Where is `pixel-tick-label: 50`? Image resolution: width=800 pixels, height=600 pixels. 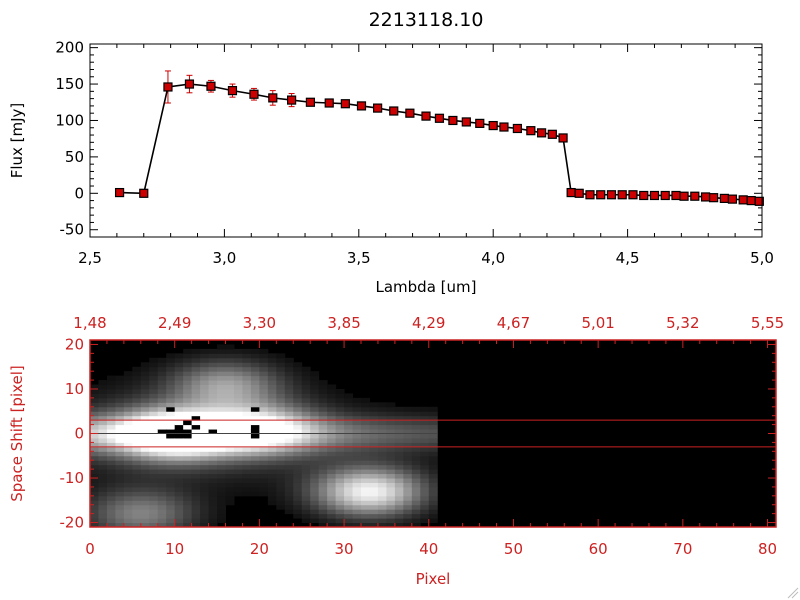
pixel-tick-label: 50 is located at coordinates (513, 549).